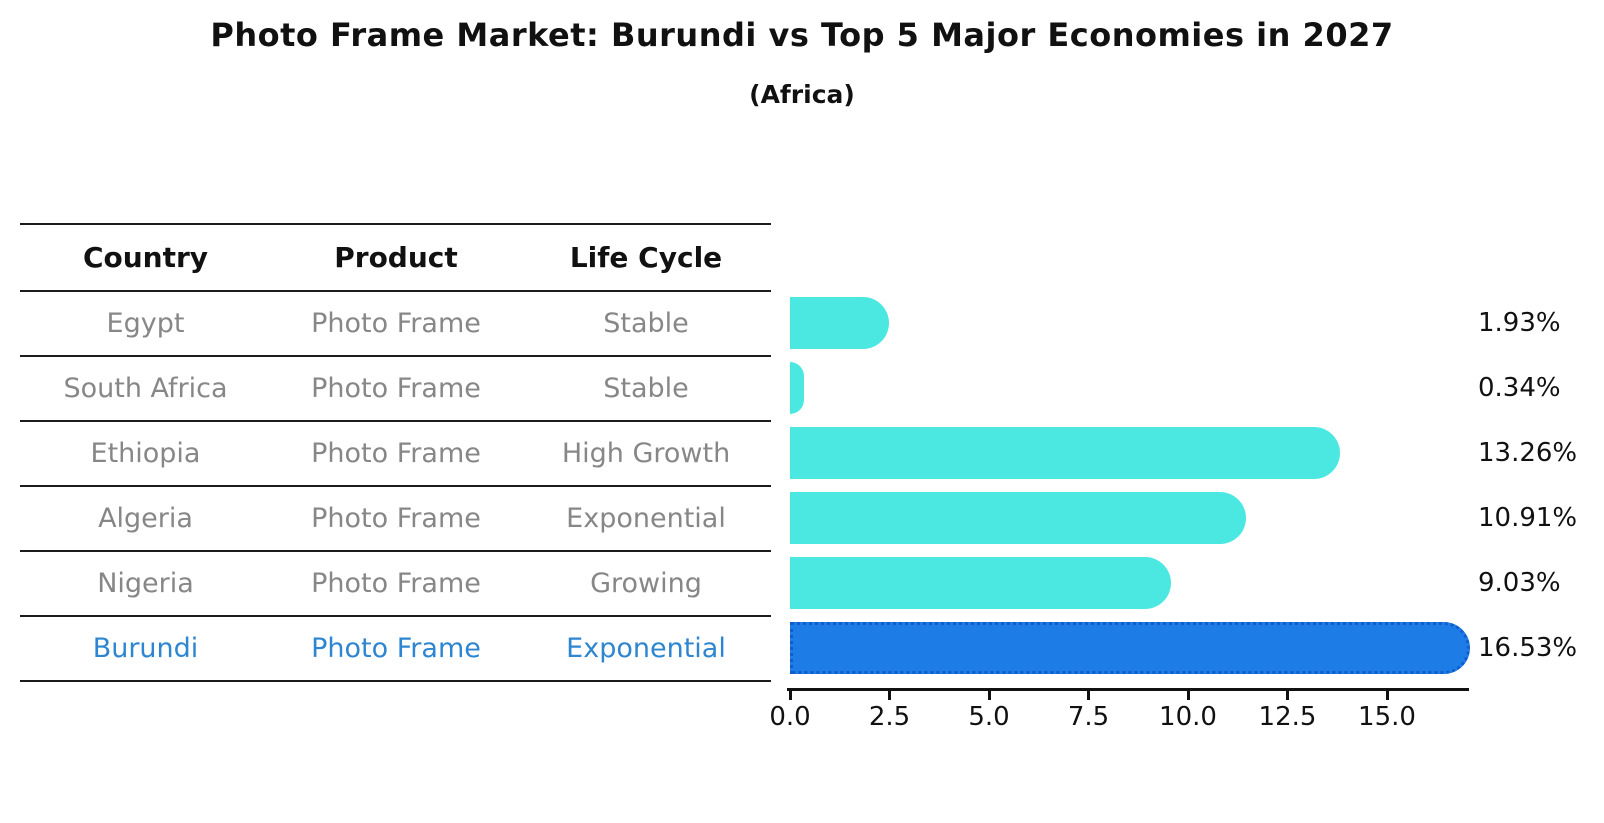 The image size is (1604, 823). I want to click on cell-life-cycle: High Growth, so click(646, 453).